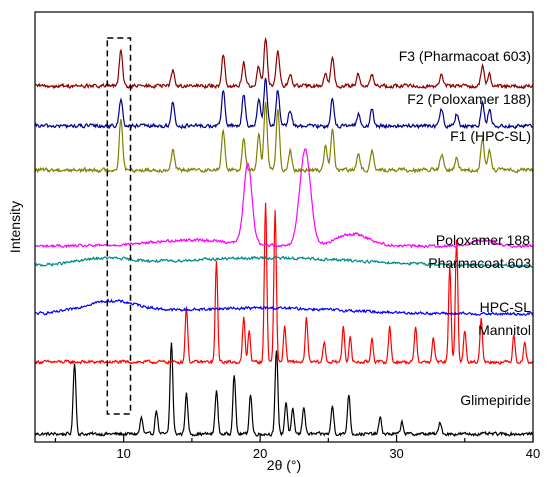  What do you see at coordinates (495, 400) in the screenshot?
I see `series-label: Glimepiride` at bounding box center [495, 400].